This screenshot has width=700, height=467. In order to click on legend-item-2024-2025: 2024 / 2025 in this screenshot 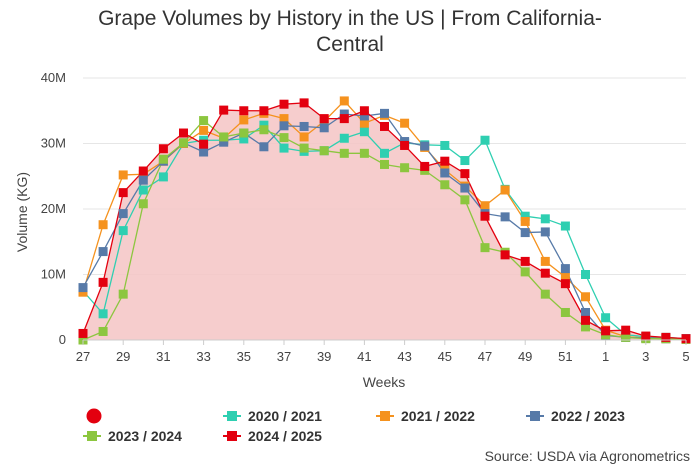, I will do `click(272, 436)`.